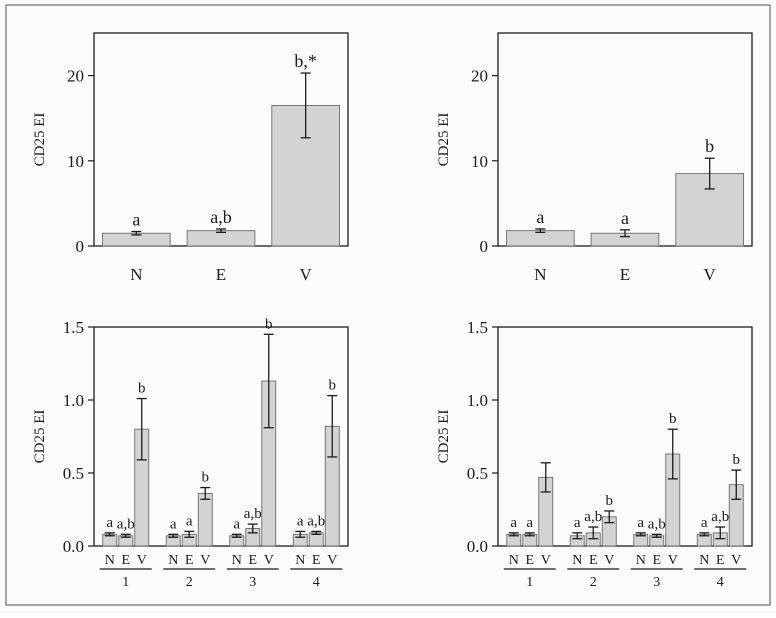 The height and width of the screenshot is (618, 776). Describe the element at coordinates (205, 519) in the screenshot. I see `bar` at that location.